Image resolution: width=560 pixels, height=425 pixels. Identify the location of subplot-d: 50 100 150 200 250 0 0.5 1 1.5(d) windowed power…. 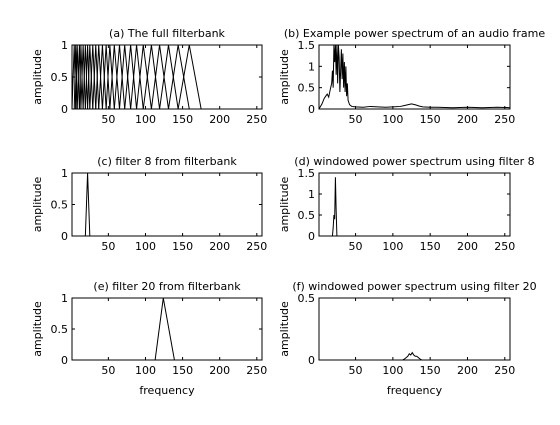
(406, 204).